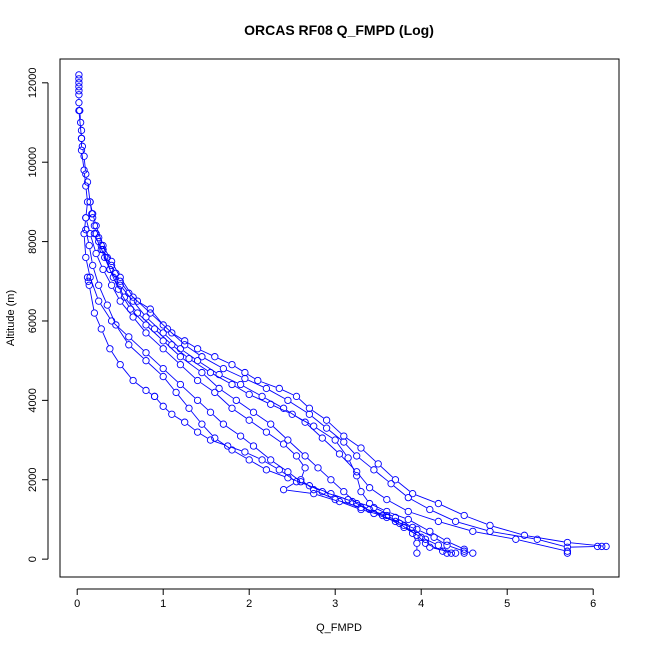  I want to click on x-tick-label: 4, so click(421, 604).